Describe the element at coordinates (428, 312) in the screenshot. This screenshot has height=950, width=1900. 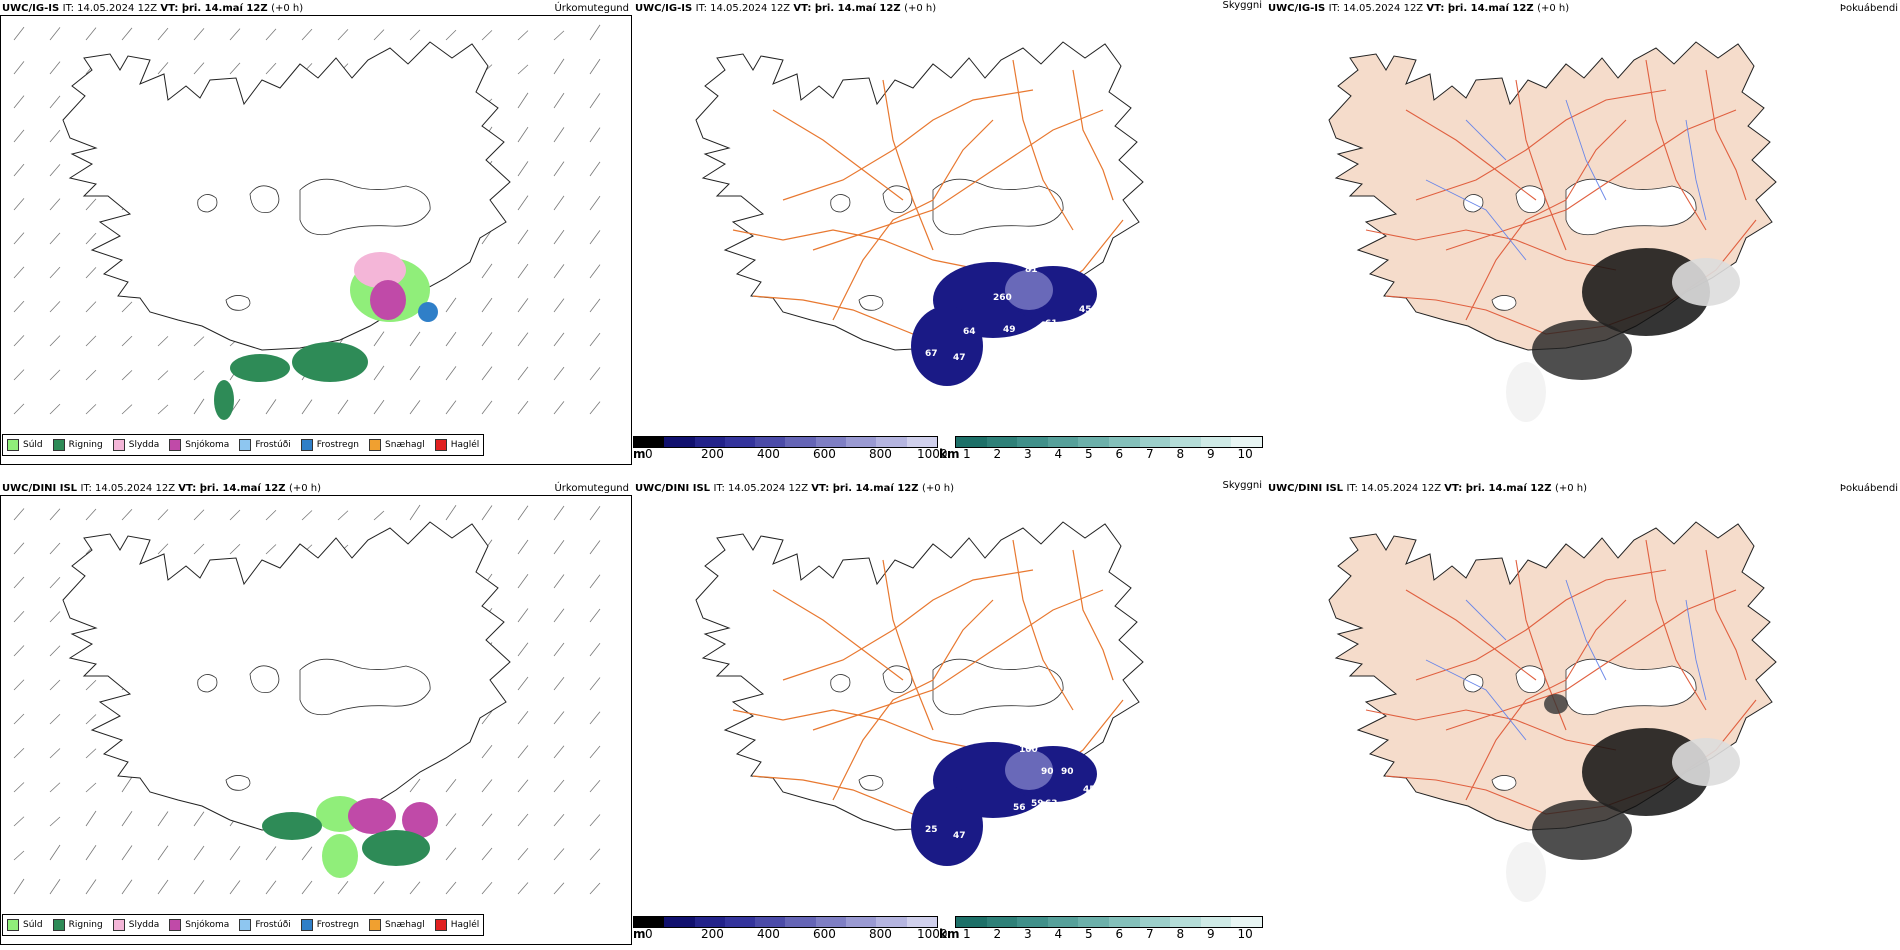
I see `freezing-rain-area` at that location.